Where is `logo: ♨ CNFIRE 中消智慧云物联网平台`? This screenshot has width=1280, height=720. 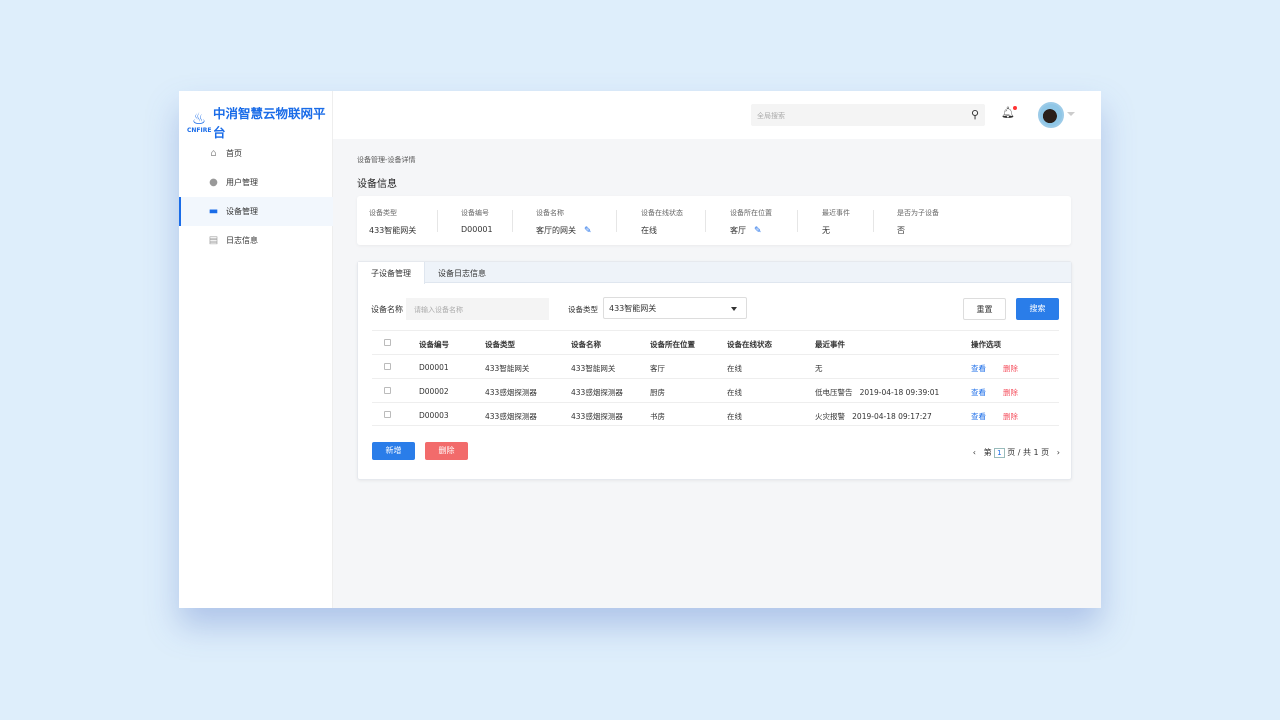
logo: ♨ CNFIRE 中消智慧云物联网平台 is located at coordinates (259, 122).